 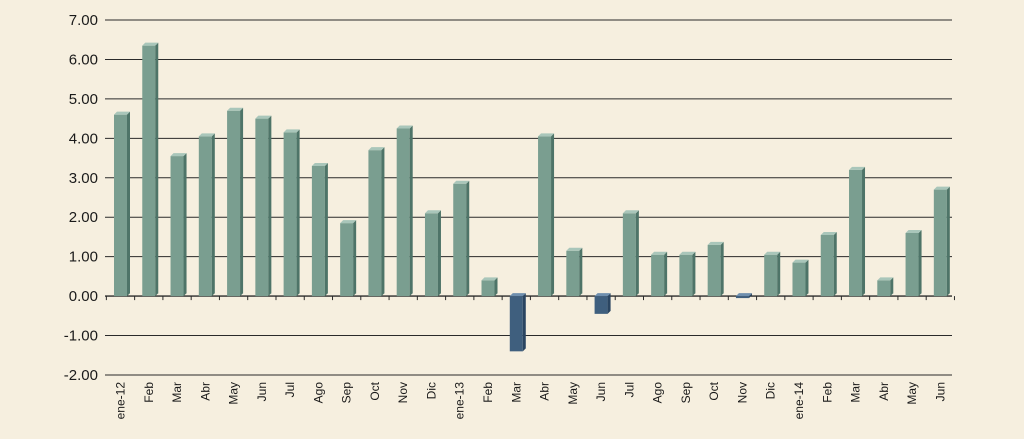 I want to click on y-tick-label: 6.00, so click(x=83, y=59).